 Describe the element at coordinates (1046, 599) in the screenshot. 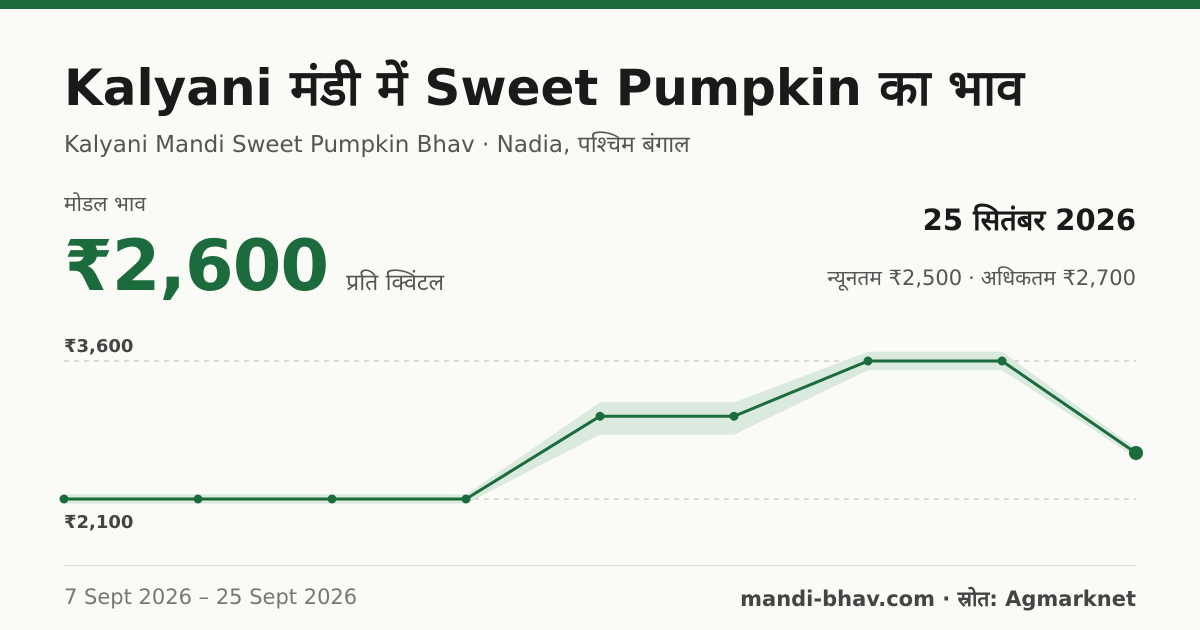

I see `data-source: स्रोत: Agmarknet` at that location.